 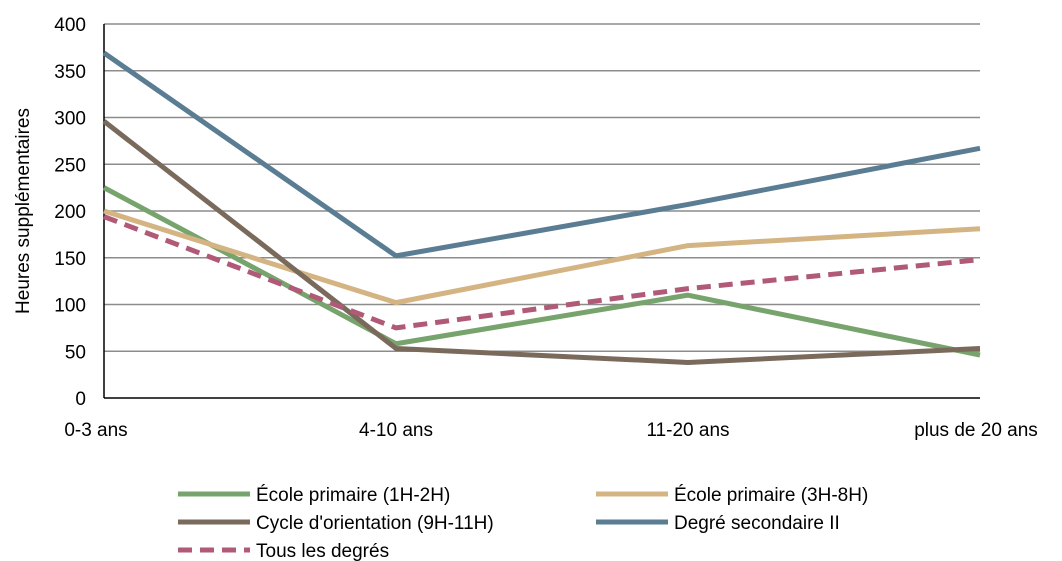 I want to click on y-tick-label: 0, so click(x=80, y=399).